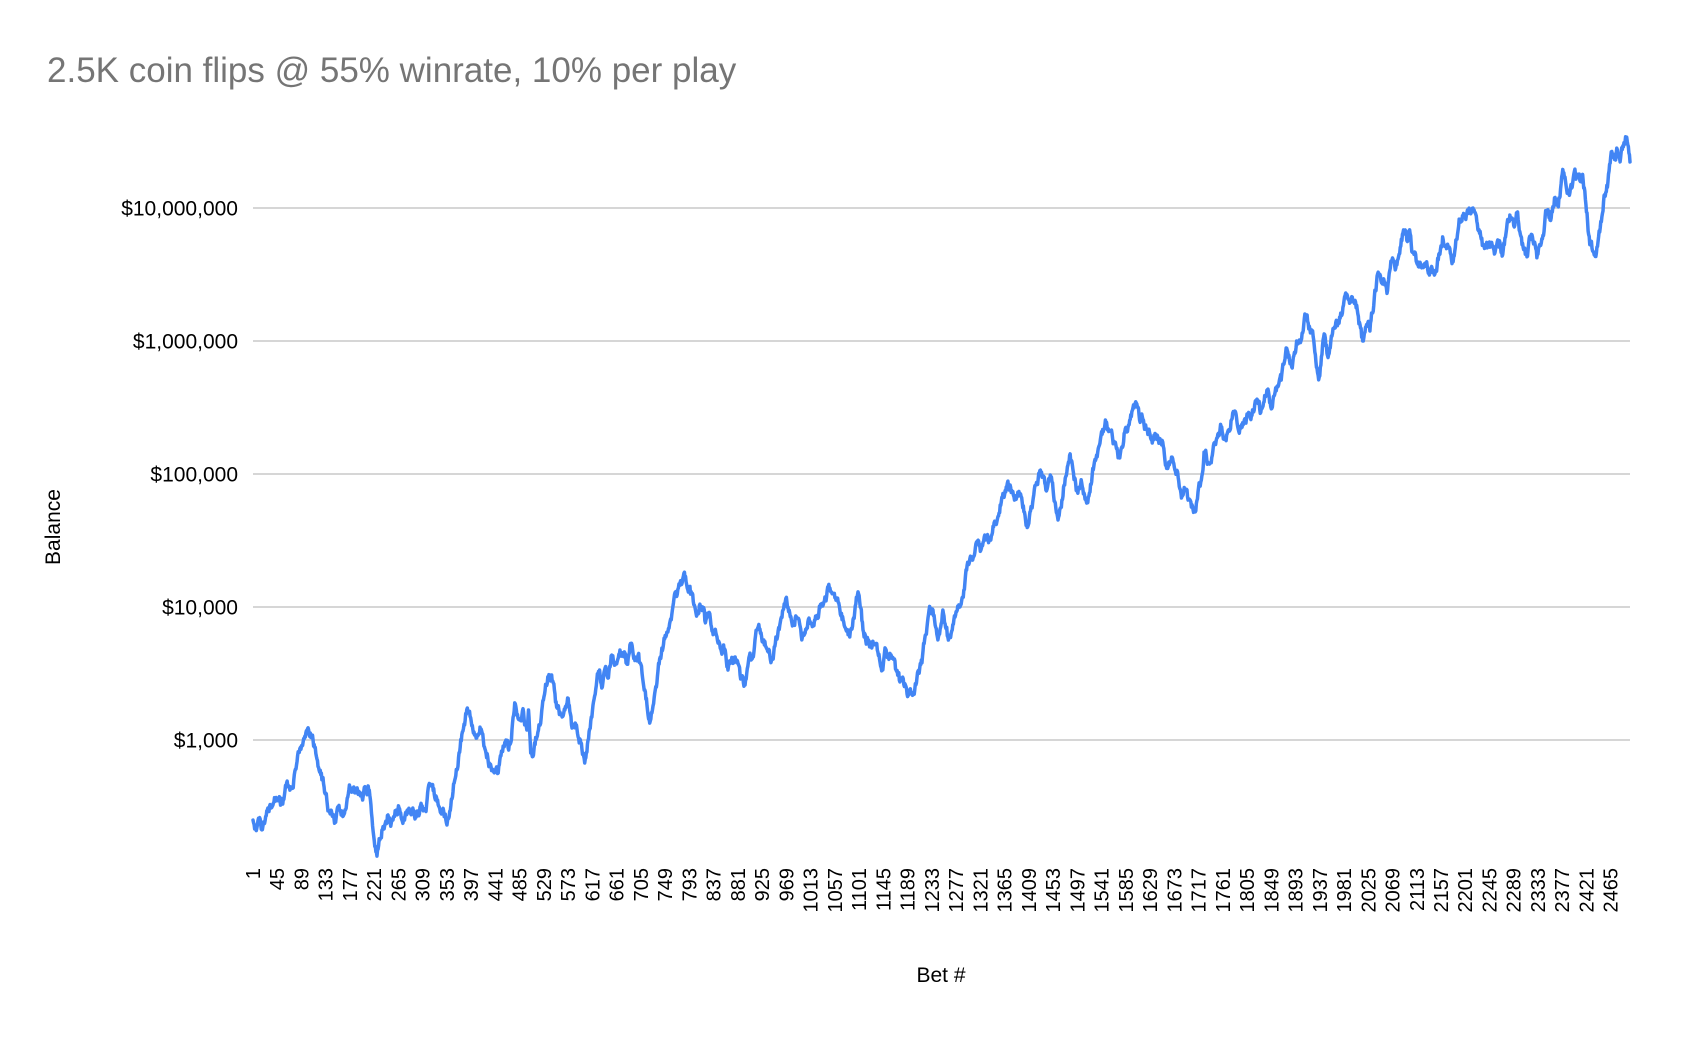 The width and height of the screenshot is (1682, 1040). What do you see at coordinates (1345, 890) in the screenshot?
I see `x-tick-label: 1981` at bounding box center [1345, 890].